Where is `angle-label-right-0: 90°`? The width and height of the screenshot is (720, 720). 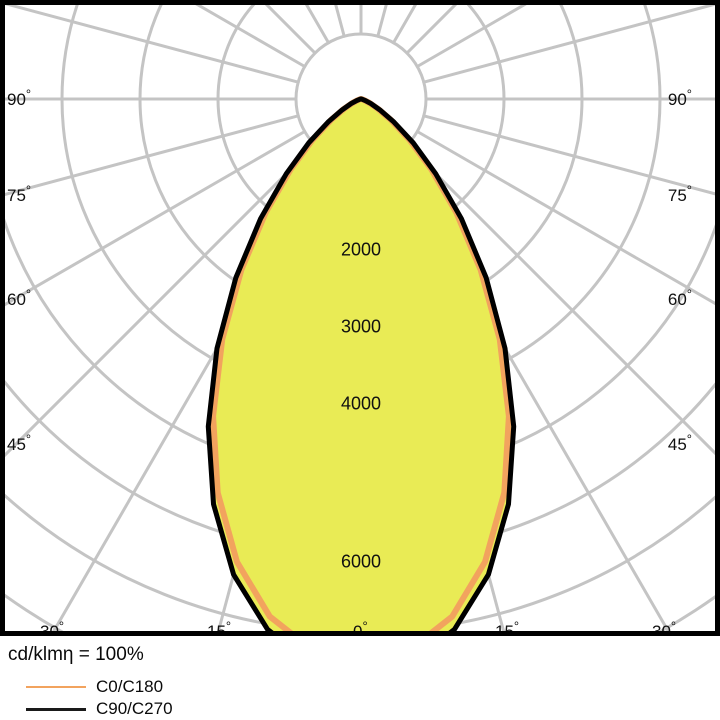
angle-label-right-0: 90° is located at coordinates (679, 97).